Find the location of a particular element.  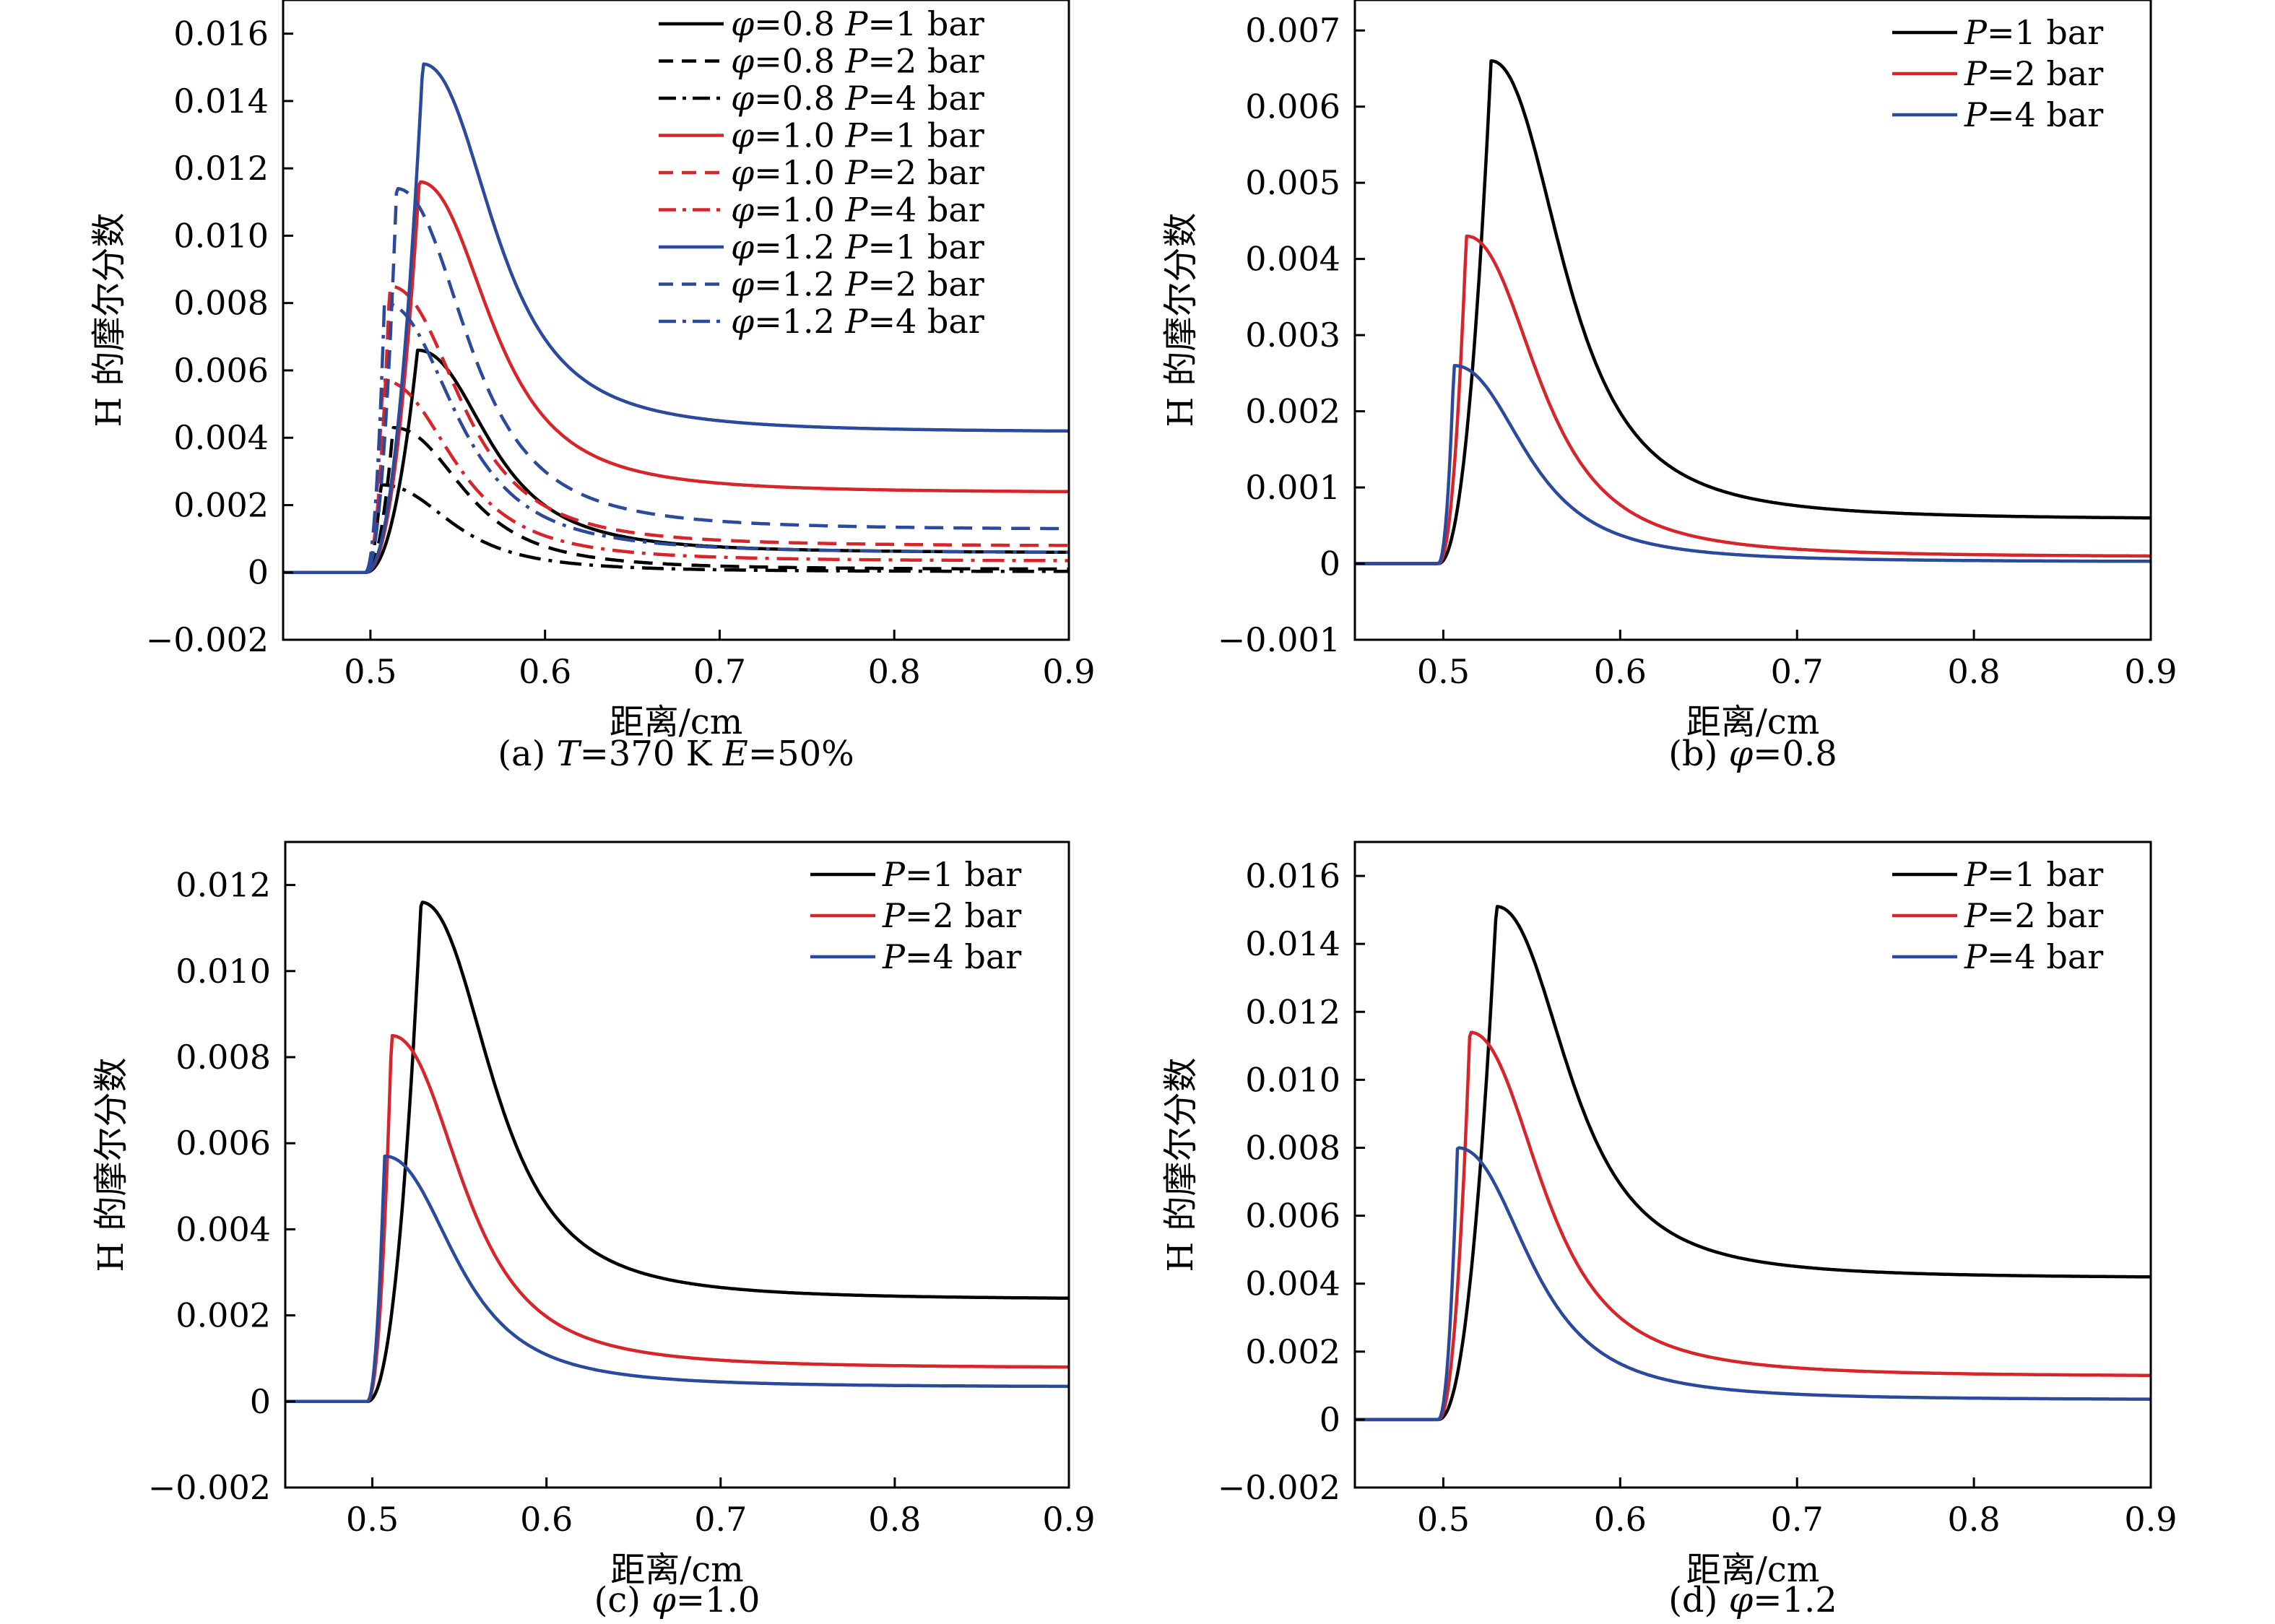

legend-label: φ=1.2 P=4 bar is located at coordinates (857, 321).